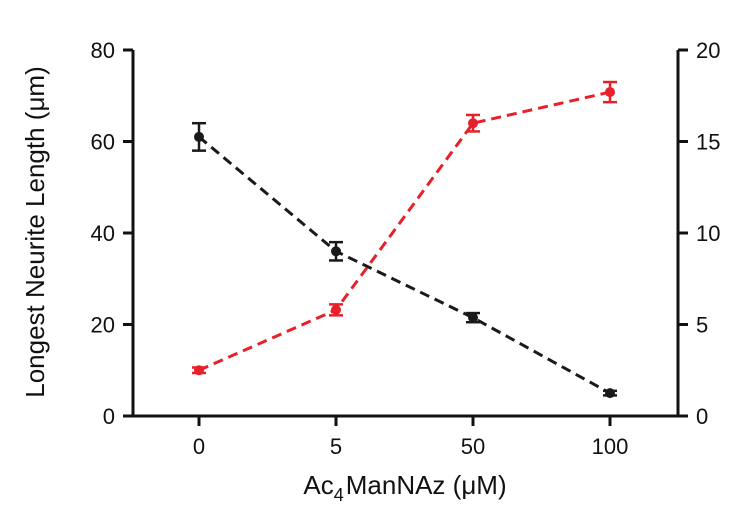 The image size is (739, 515). I want to click on y-left-tick-label: 40, so click(103, 233).